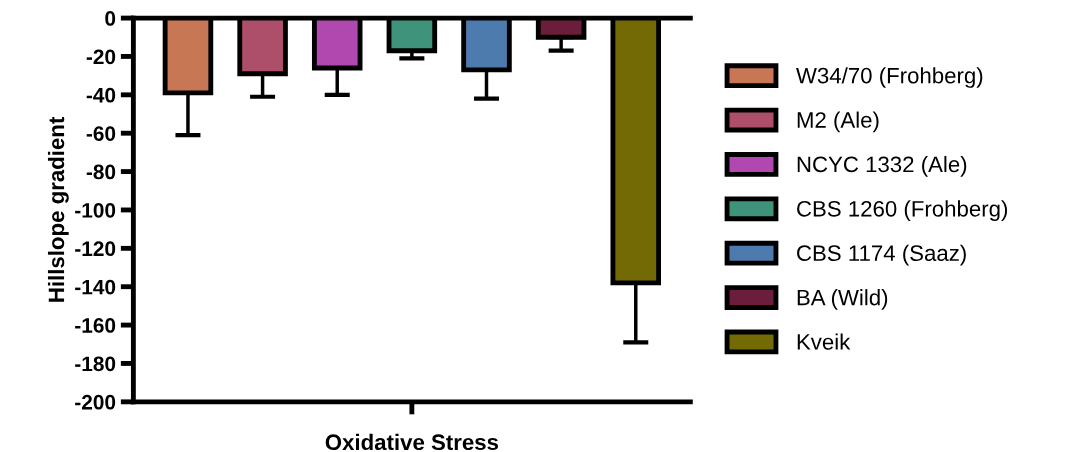 The height and width of the screenshot is (452, 1067). What do you see at coordinates (902, 211) in the screenshot?
I see `legend-label: CBS 1260 (Frohberg)` at bounding box center [902, 211].